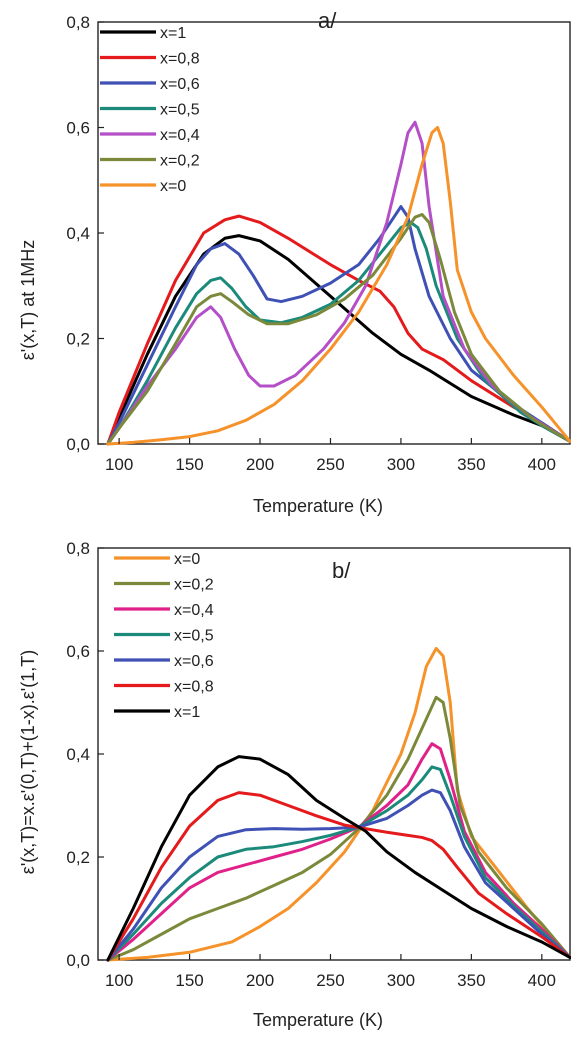  Describe the element at coordinates (28, 762) in the screenshot. I see `y-axis-title: ε'(x,T)=x.ε'(0,T)+(1-x).ε'(1,T)` at that location.